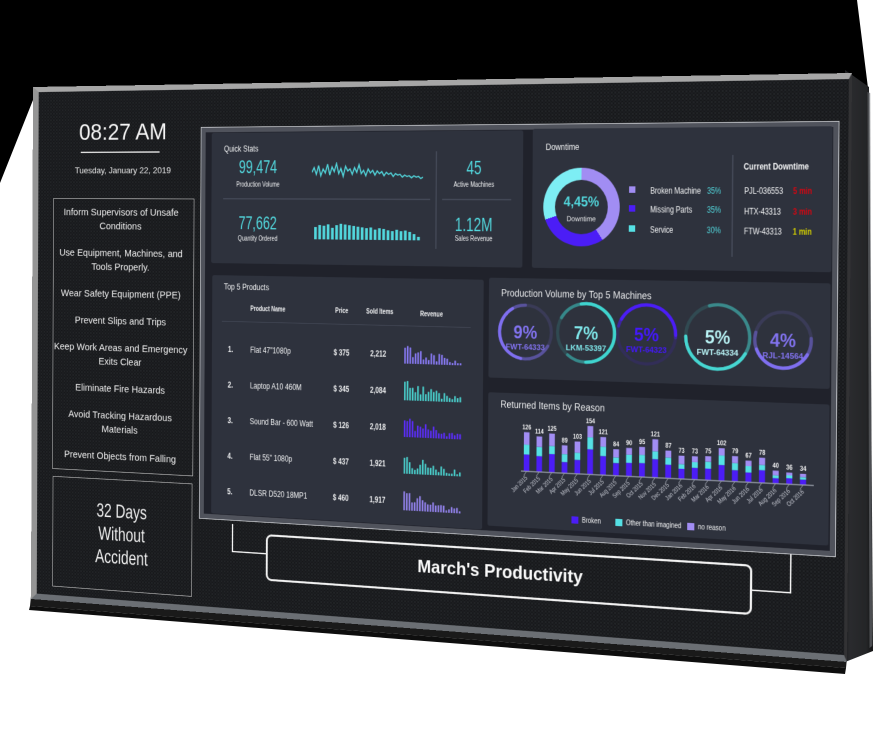 The image size is (896, 735). Describe the element at coordinates (708, 452) in the screenshot. I see `svg-text: 75` at that location.